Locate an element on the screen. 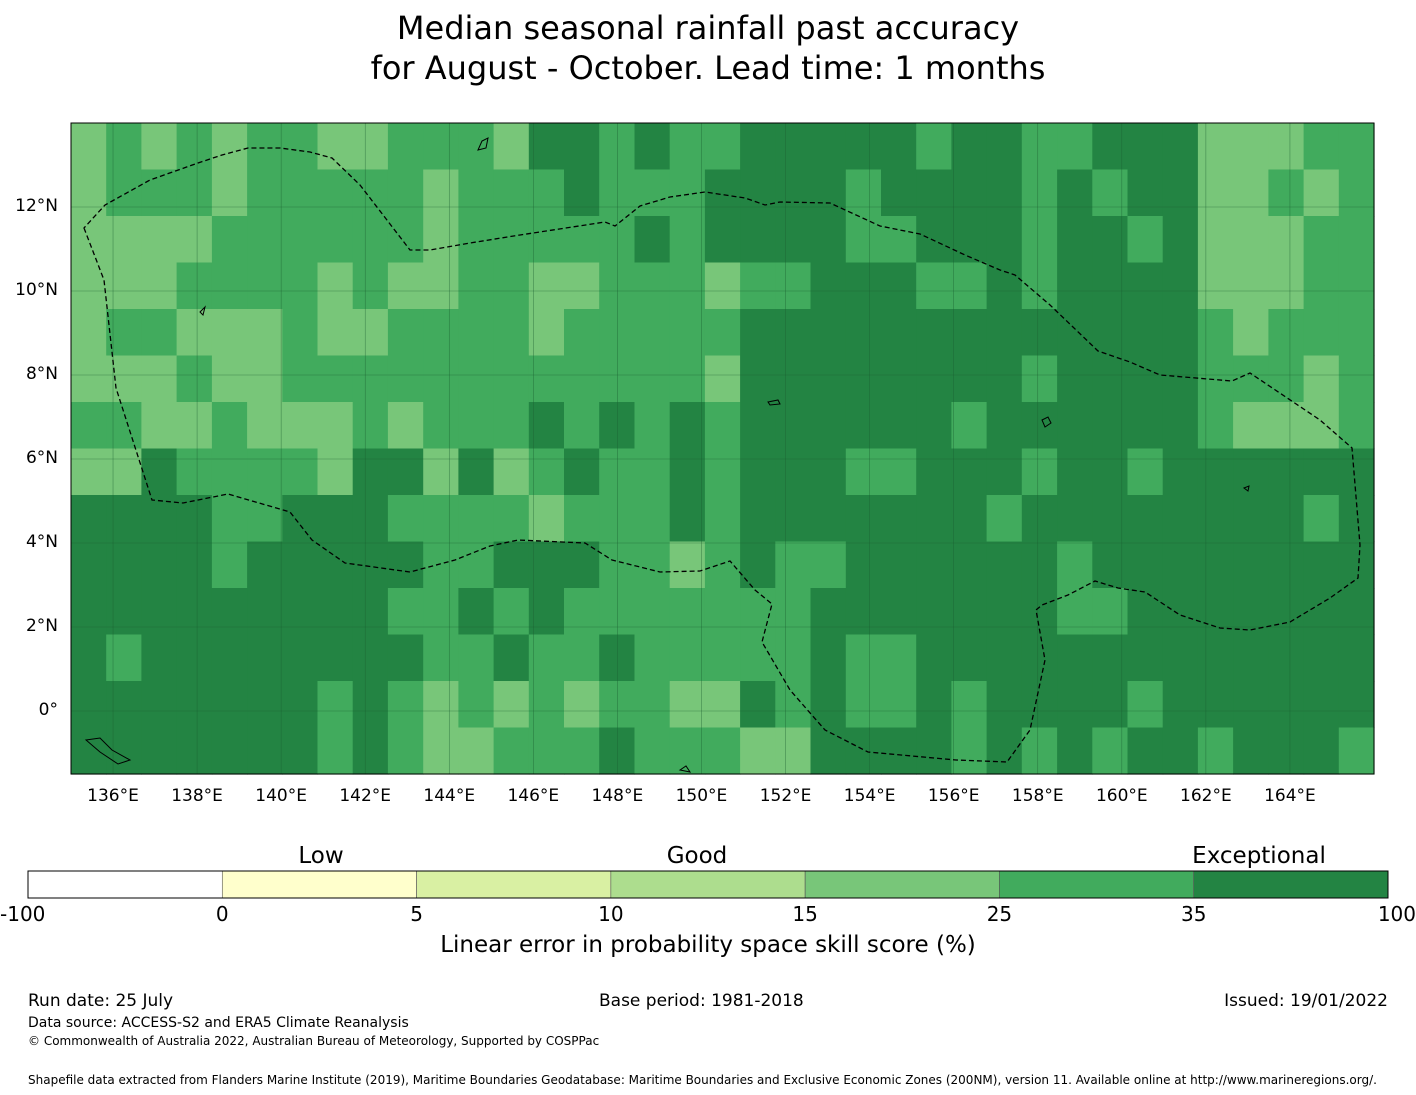 The width and height of the screenshot is (1416, 1095). issued-date: Issued: 19/01/2022 is located at coordinates (1306, 1001).